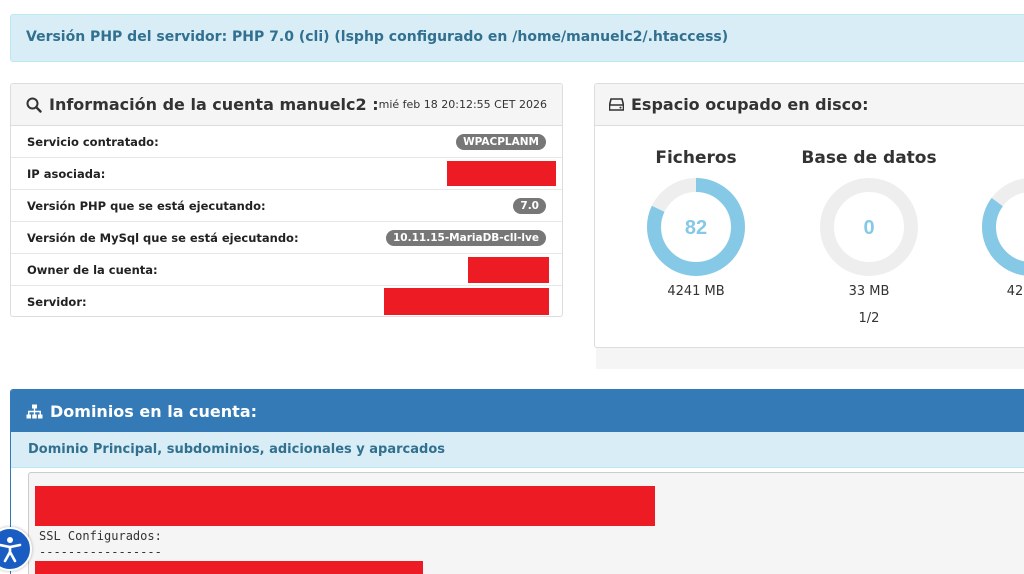  I want to click on usage-donut: 82, so click(696, 227).